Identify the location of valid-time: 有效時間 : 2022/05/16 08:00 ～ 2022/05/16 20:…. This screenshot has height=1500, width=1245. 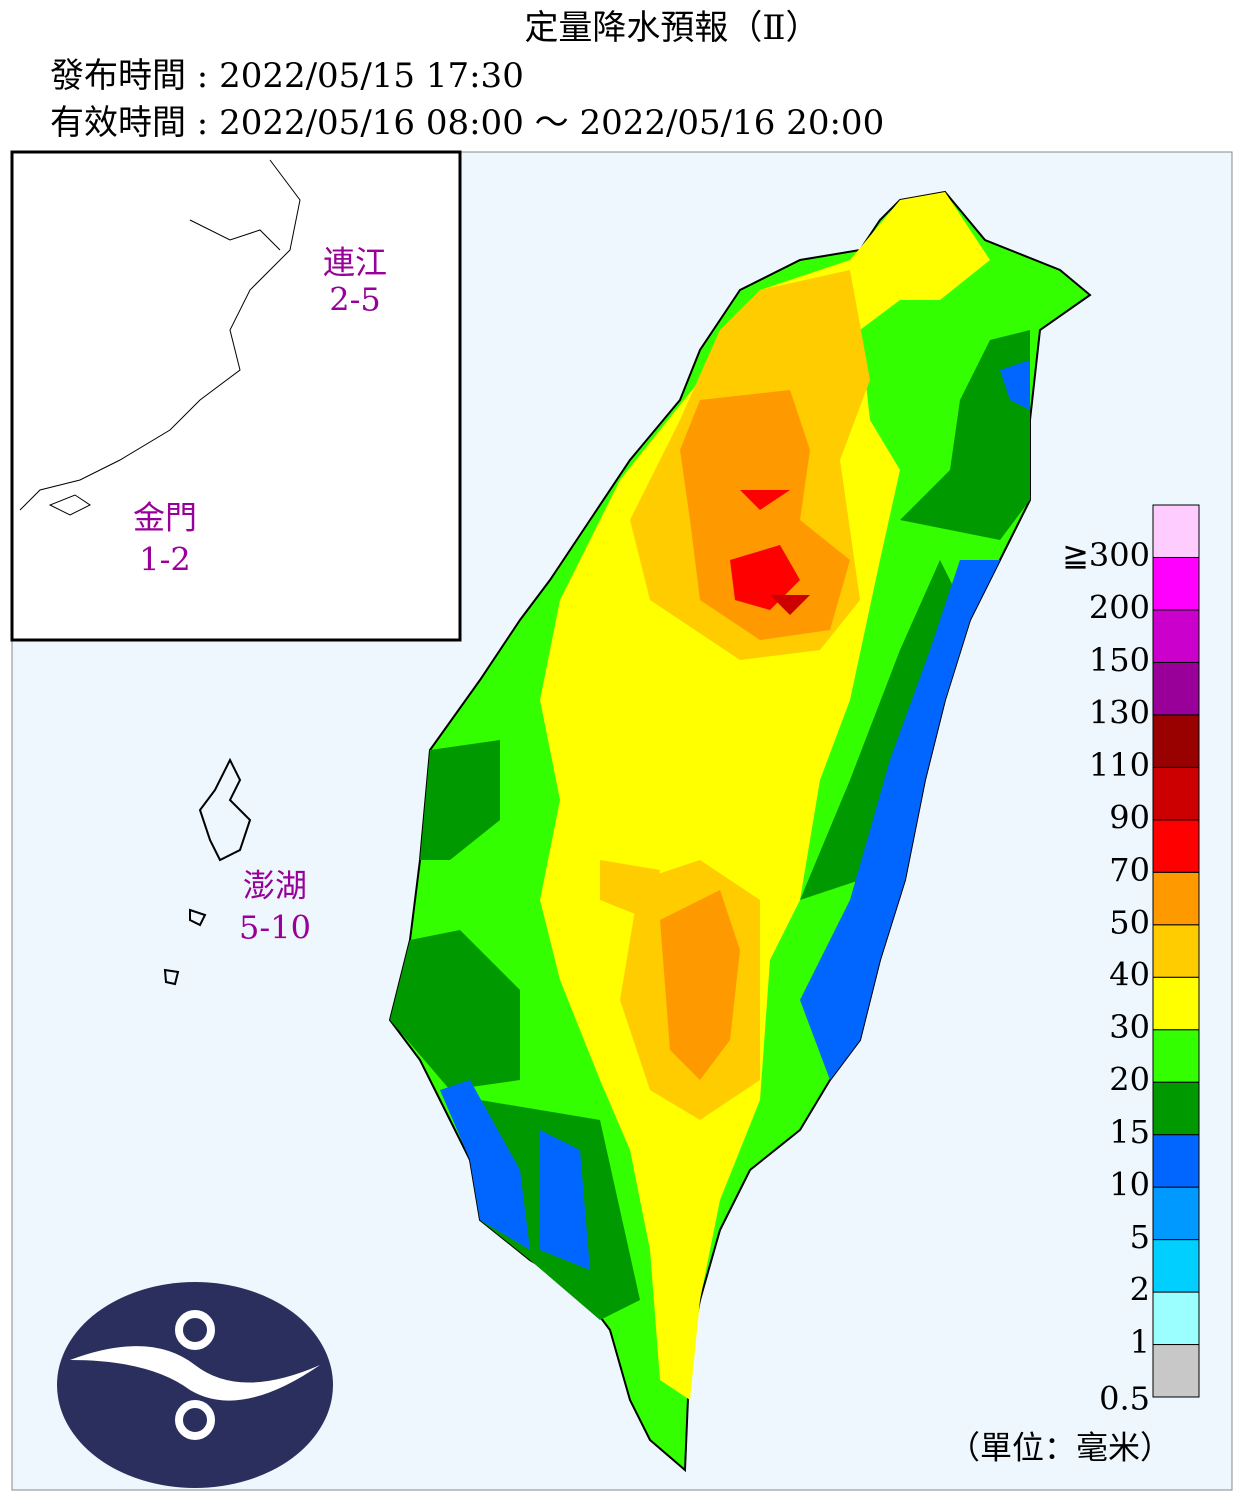
(467, 123).